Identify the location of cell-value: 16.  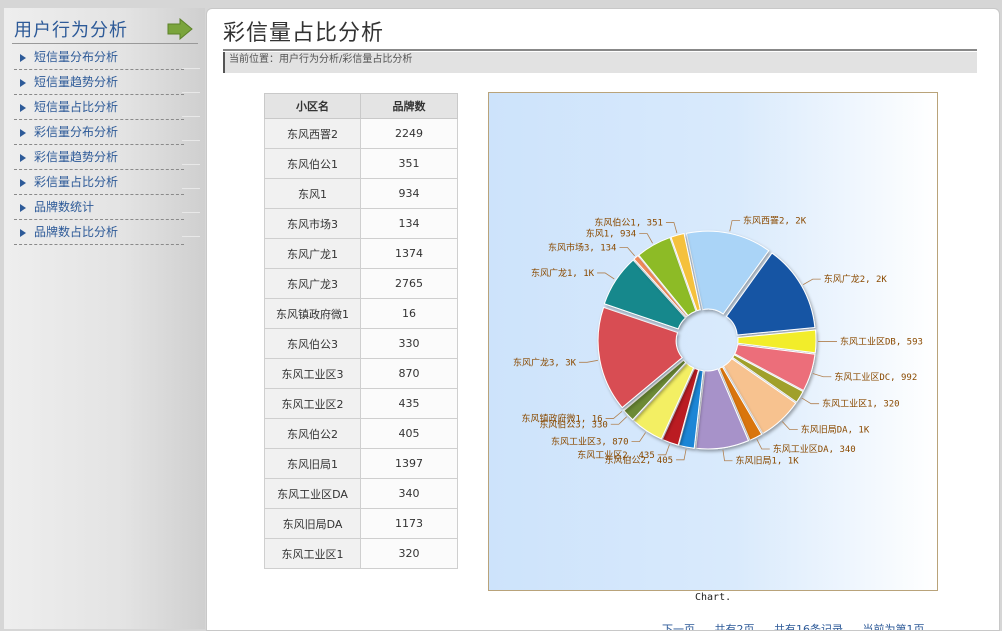
(409, 314).